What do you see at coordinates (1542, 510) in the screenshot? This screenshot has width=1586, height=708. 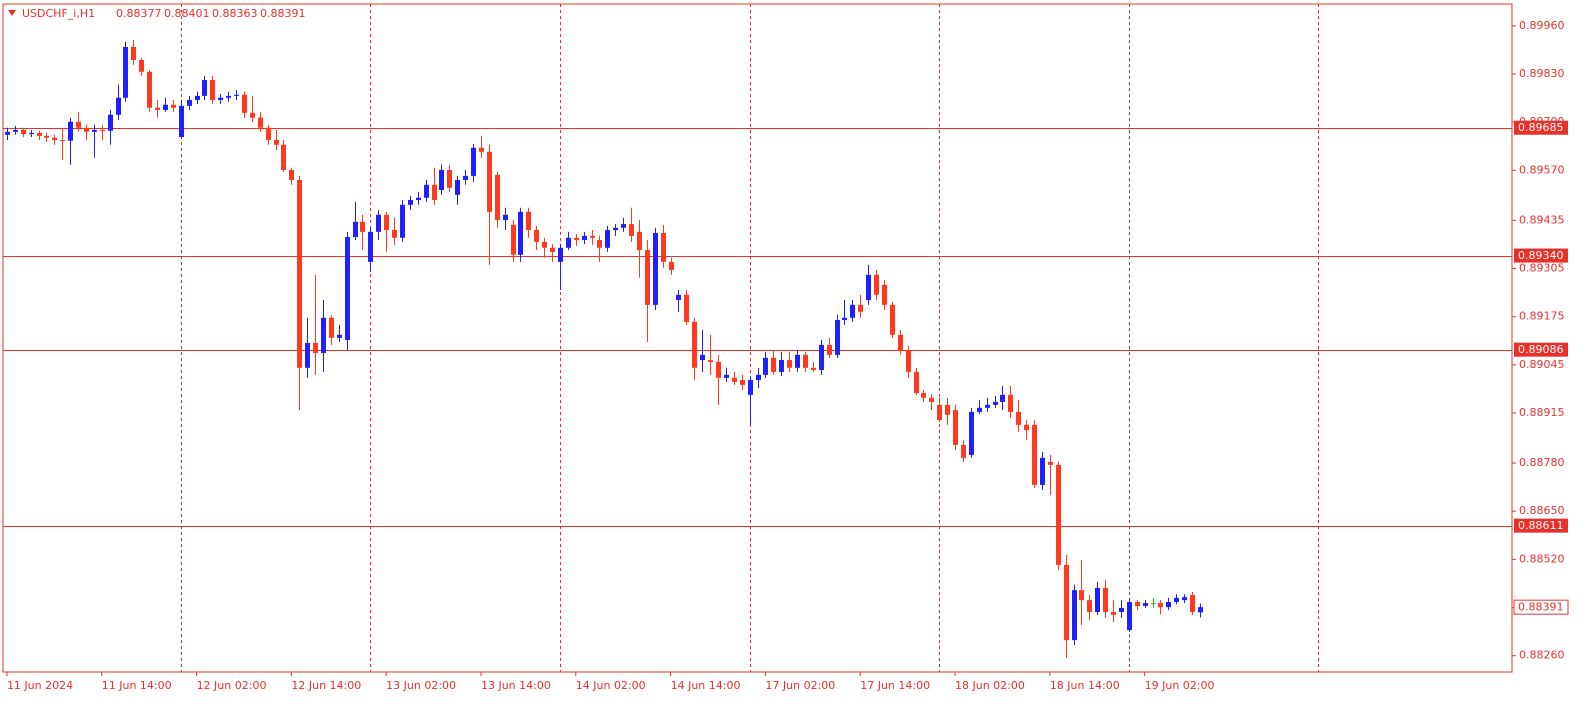 I see `y-tick-label: 0.88650` at bounding box center [1542, 510].